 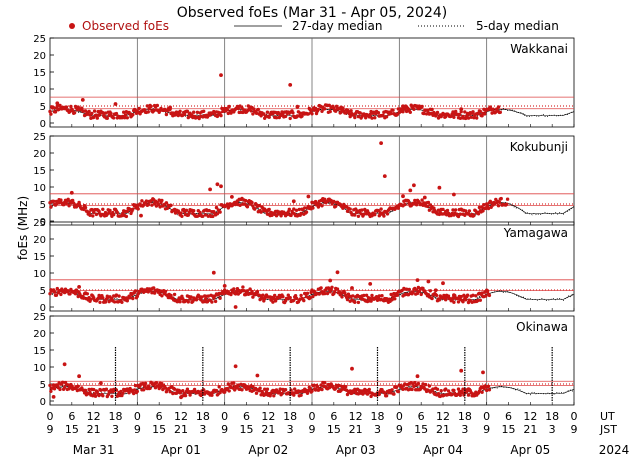 What do you see at coordinates (443, 429) in the screenshot?
I see `jst-hour-label: 21` at bounding box center [443, 429].